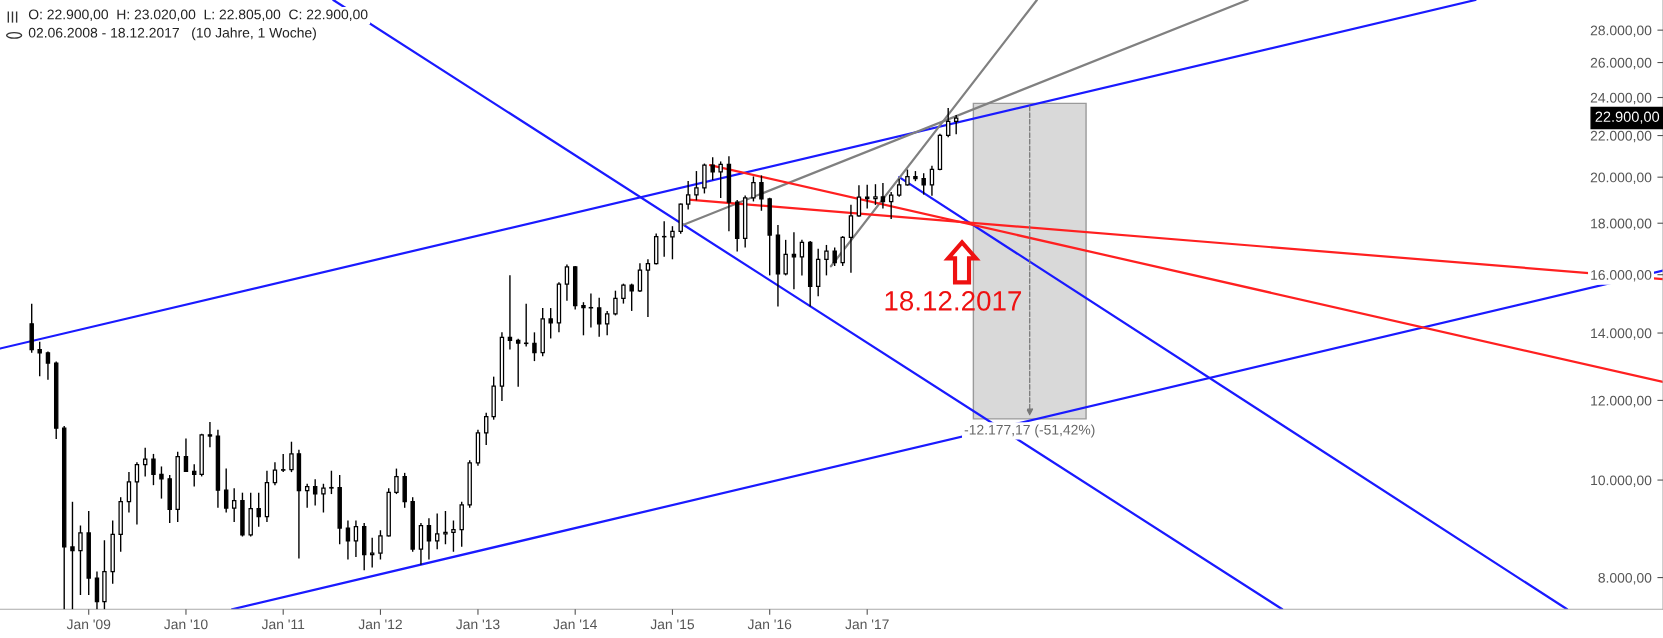 This screenshot has width=1663, height=638. What do you see at coordinates (380, 624) in the screenshot?
I see `x-tick-label: Jan '12` at bounding box center [380, 624].